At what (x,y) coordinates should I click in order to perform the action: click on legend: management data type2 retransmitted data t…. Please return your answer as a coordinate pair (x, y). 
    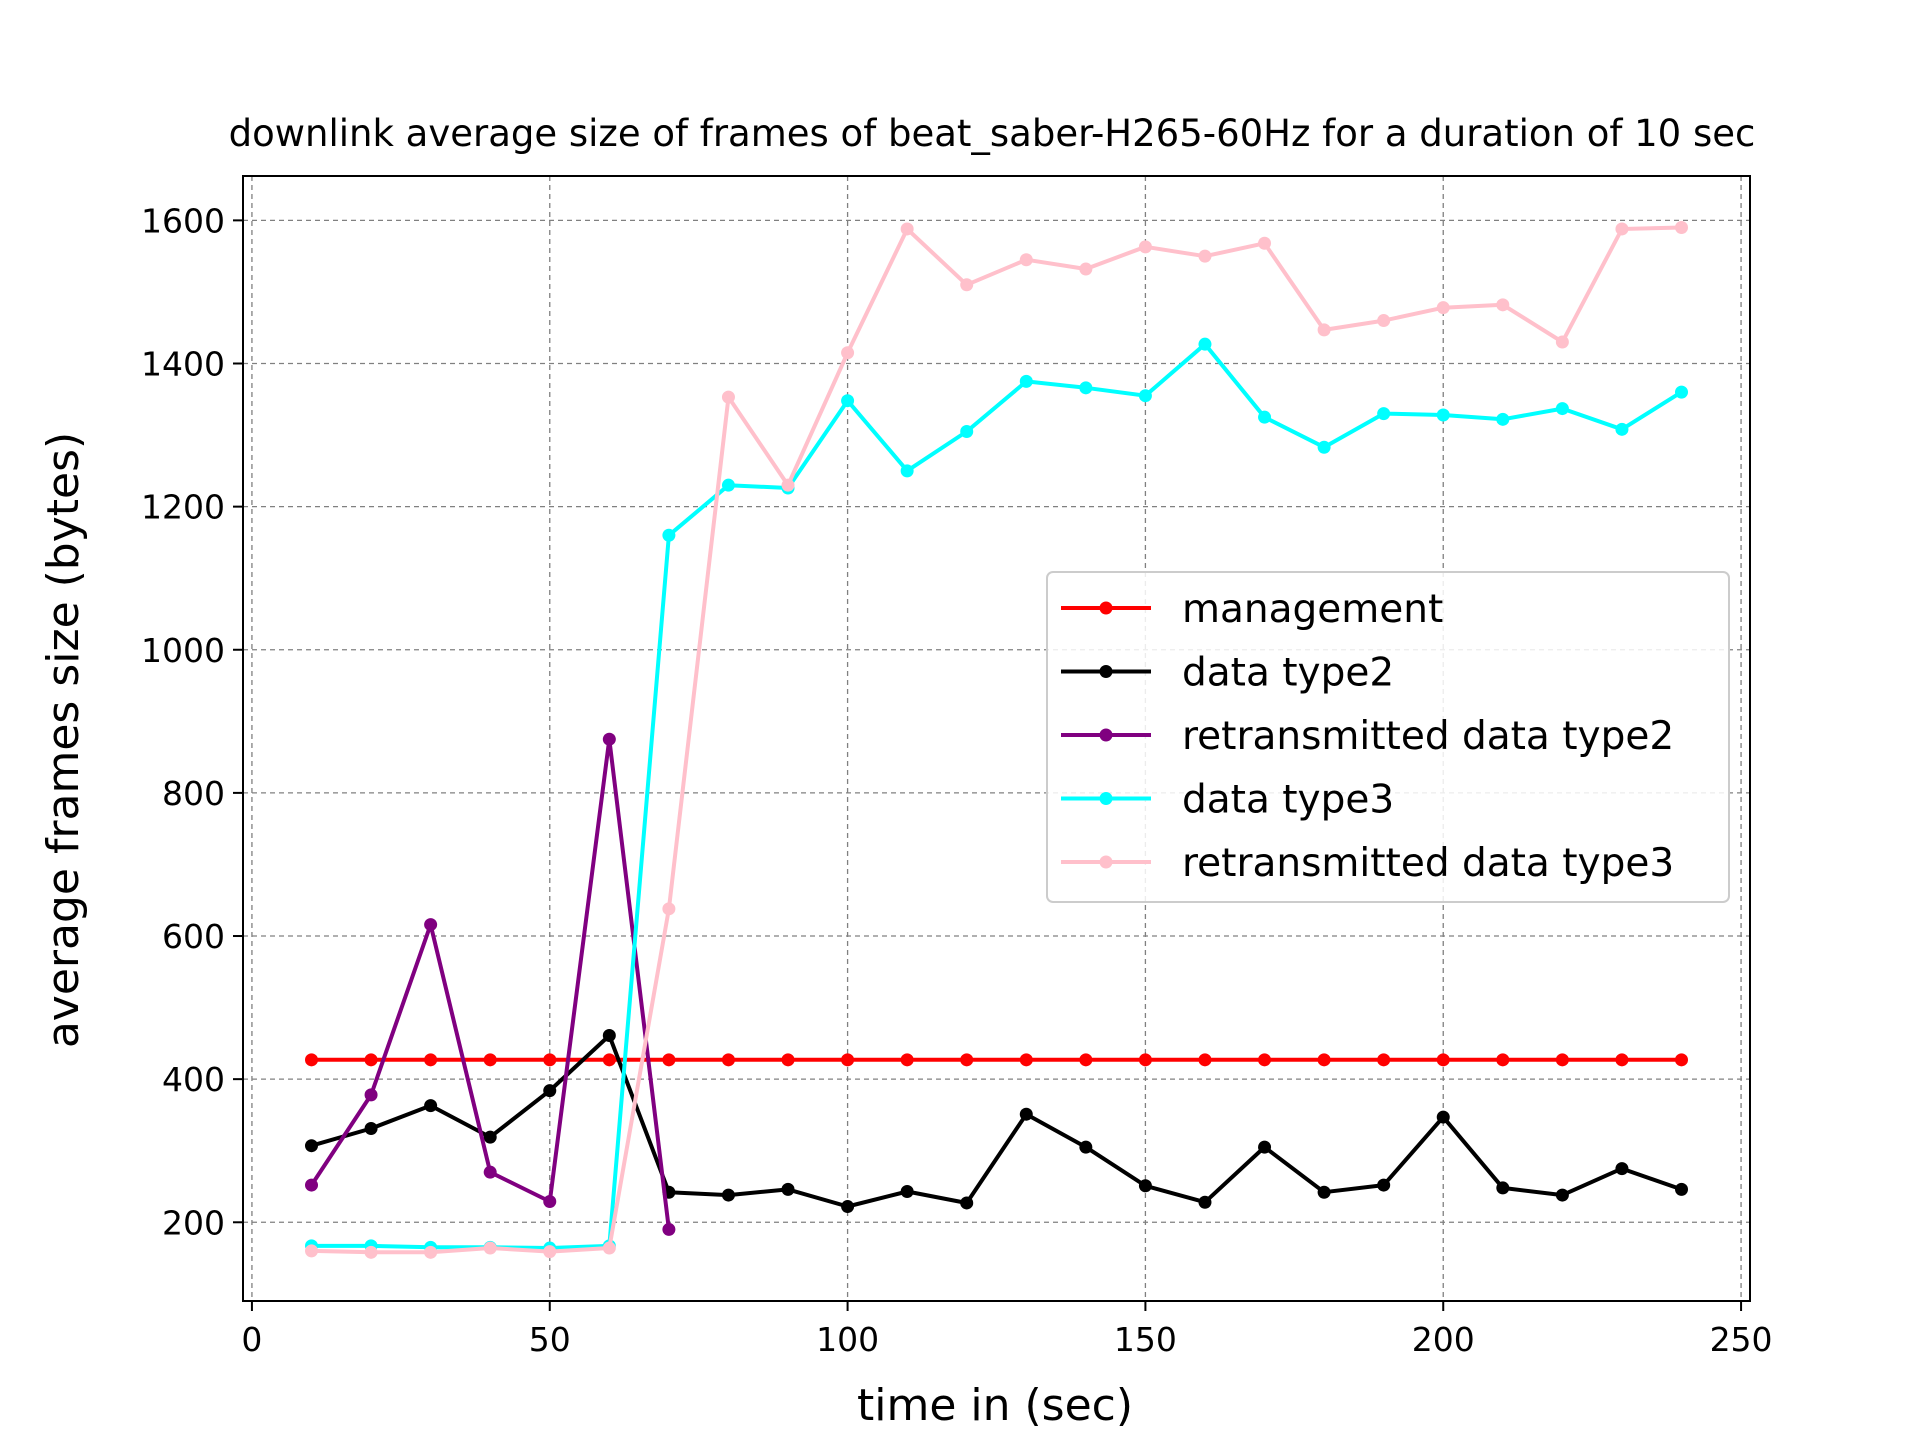
    Looking at the image, I should click on (1388, 737).